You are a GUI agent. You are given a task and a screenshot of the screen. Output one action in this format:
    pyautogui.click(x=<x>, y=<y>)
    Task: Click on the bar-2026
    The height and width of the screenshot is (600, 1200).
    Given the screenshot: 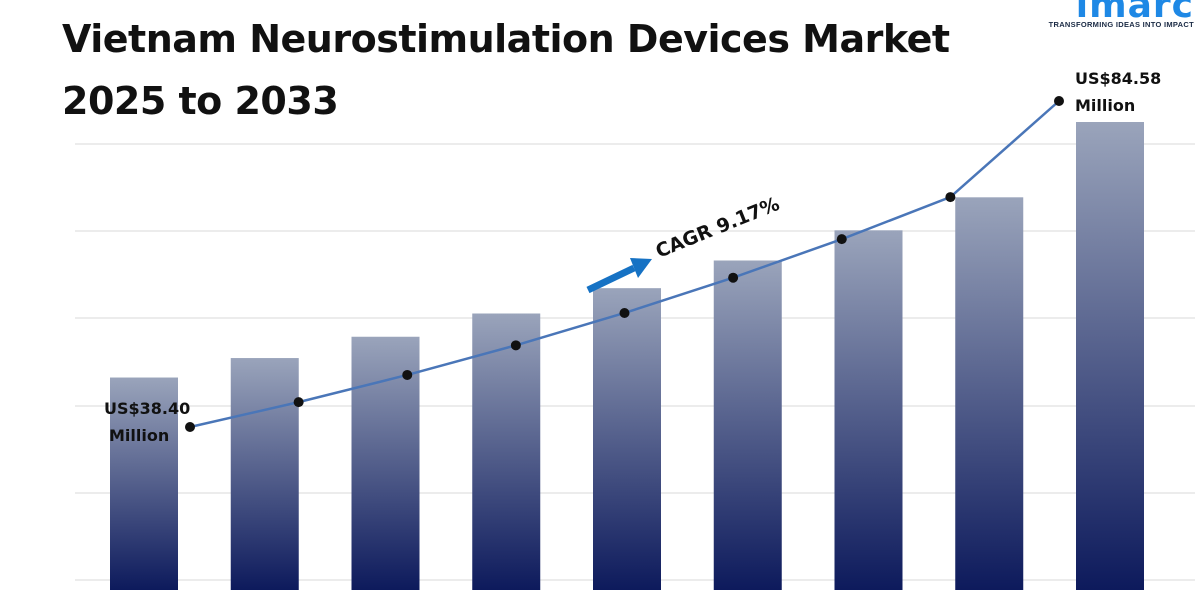 What is the action you would take?
    pyautogui.click(x=264, y=474)
    